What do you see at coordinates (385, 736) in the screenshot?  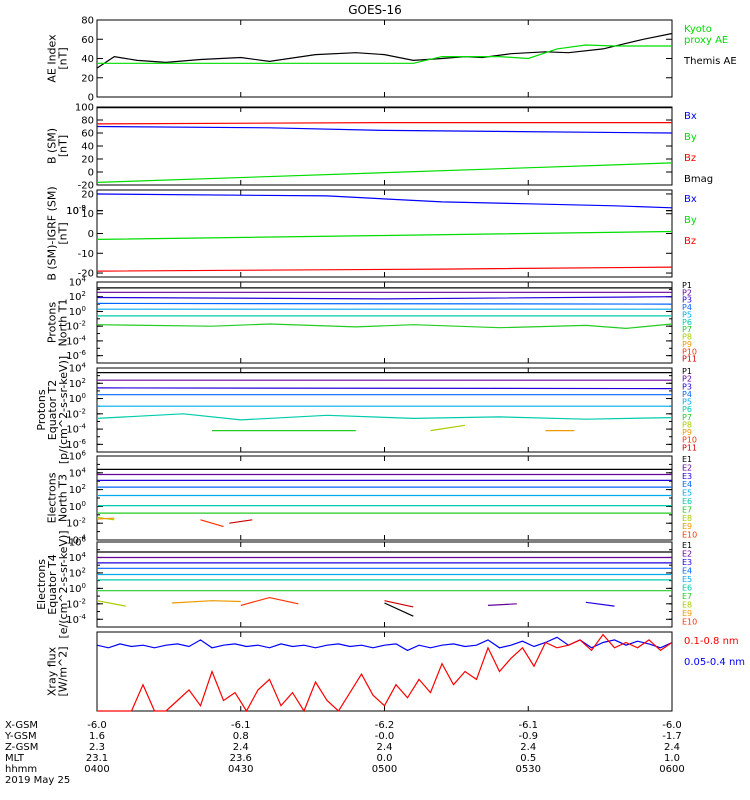 I see `orbit-value: -0.0` at bounding box center [385, 736].